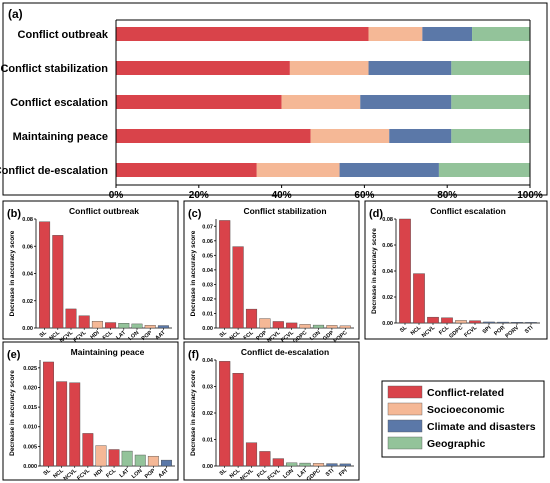 Image resolution: width=550 pixels, height=483 pixels. Describe the element at coordinates (207, 314) in the screenshot. I see `y-tick-label: 0.01` at that location.